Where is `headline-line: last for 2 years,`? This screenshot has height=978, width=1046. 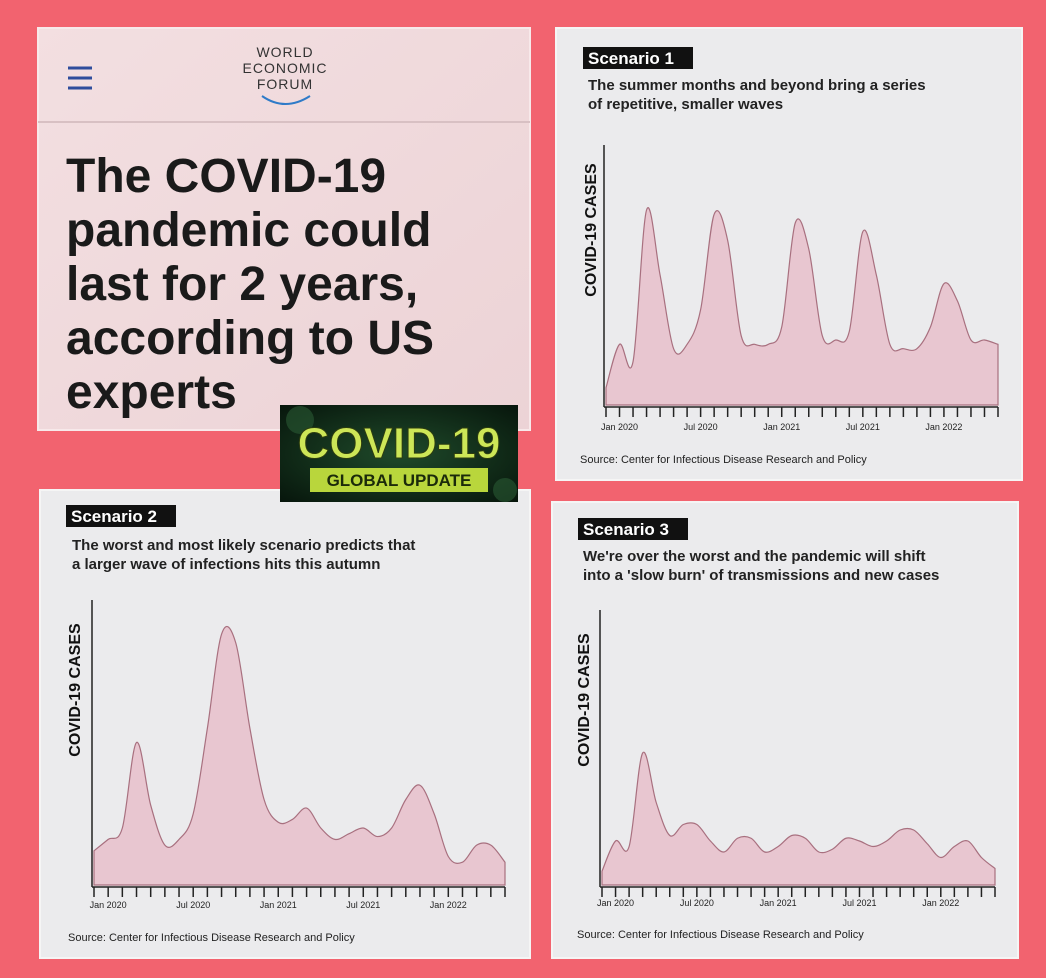
headline-line: last for 2 years, is located at coordinates (242, 284).